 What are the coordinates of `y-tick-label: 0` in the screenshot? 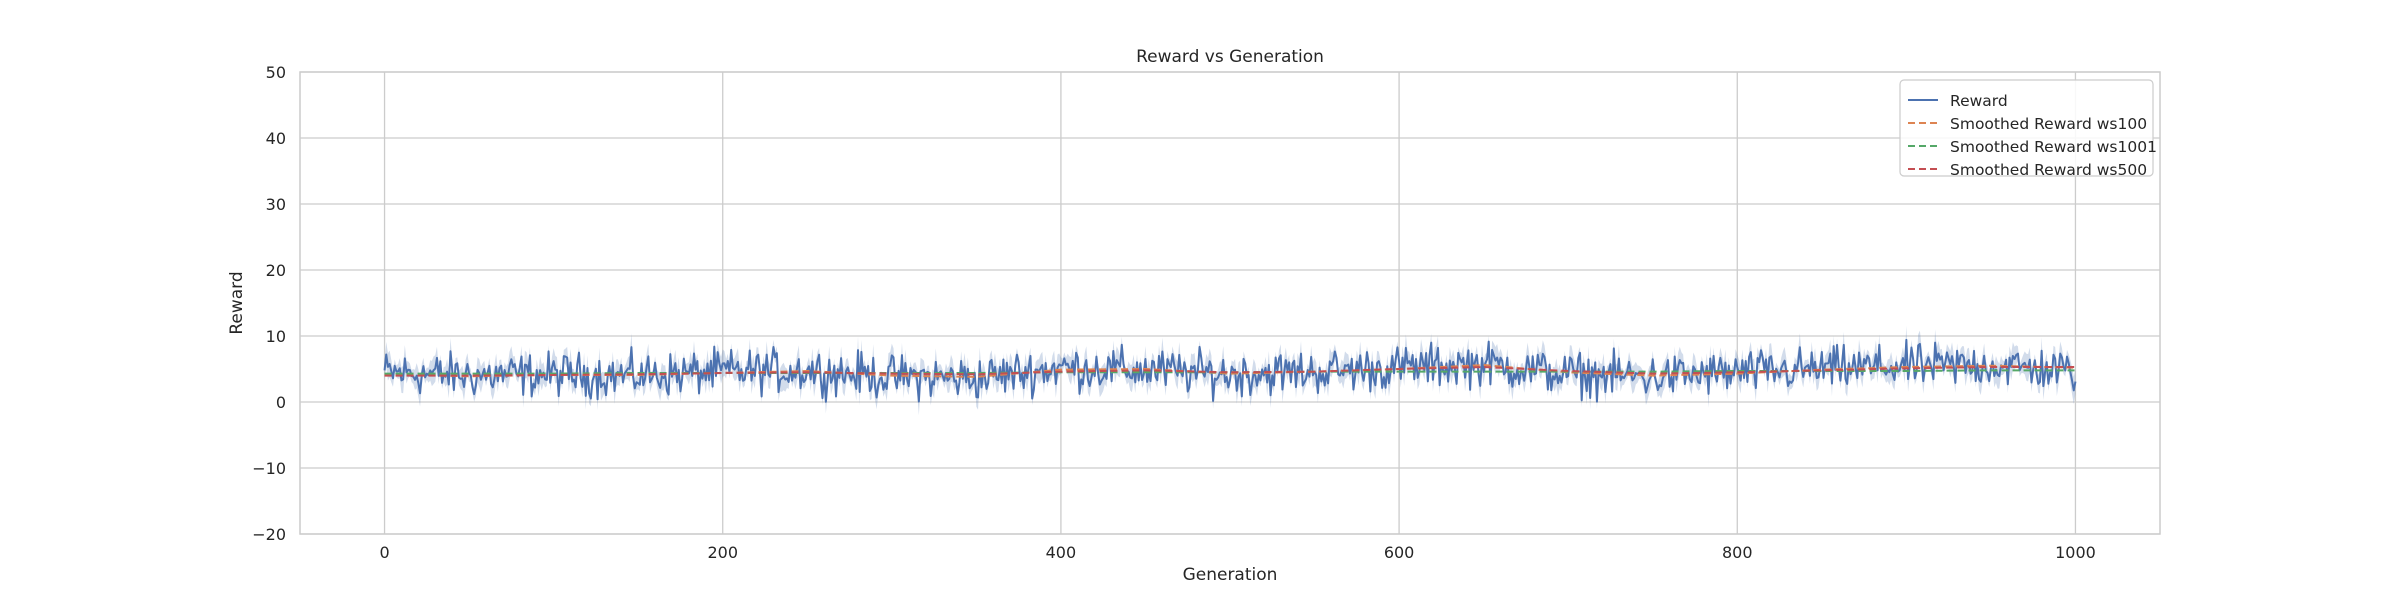 It's located at (281, 402).